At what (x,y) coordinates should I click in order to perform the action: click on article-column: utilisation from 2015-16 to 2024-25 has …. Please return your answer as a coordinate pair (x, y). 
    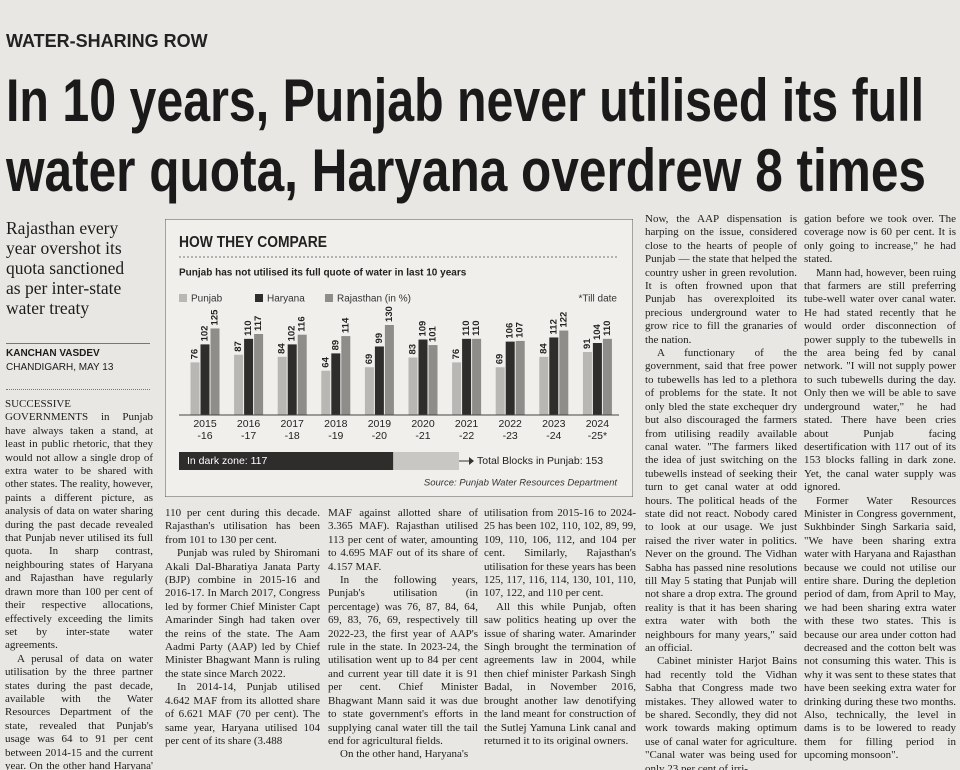
    Looking at the image, I should click on (560, 638).